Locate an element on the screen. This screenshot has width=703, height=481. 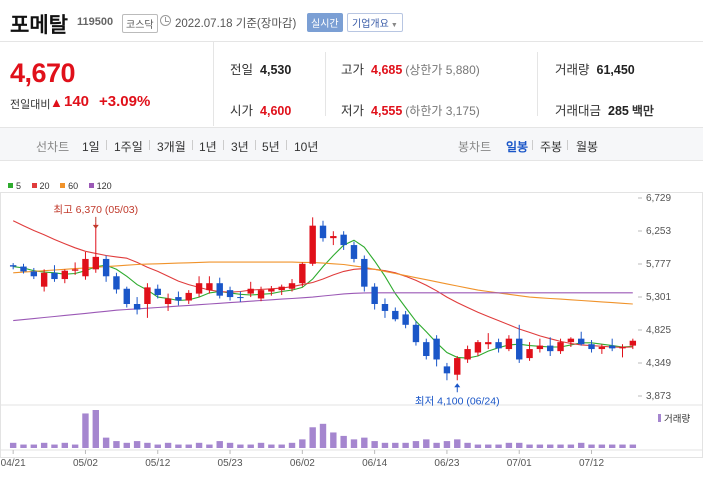
clock-icon is located at coordinates (165, 20).